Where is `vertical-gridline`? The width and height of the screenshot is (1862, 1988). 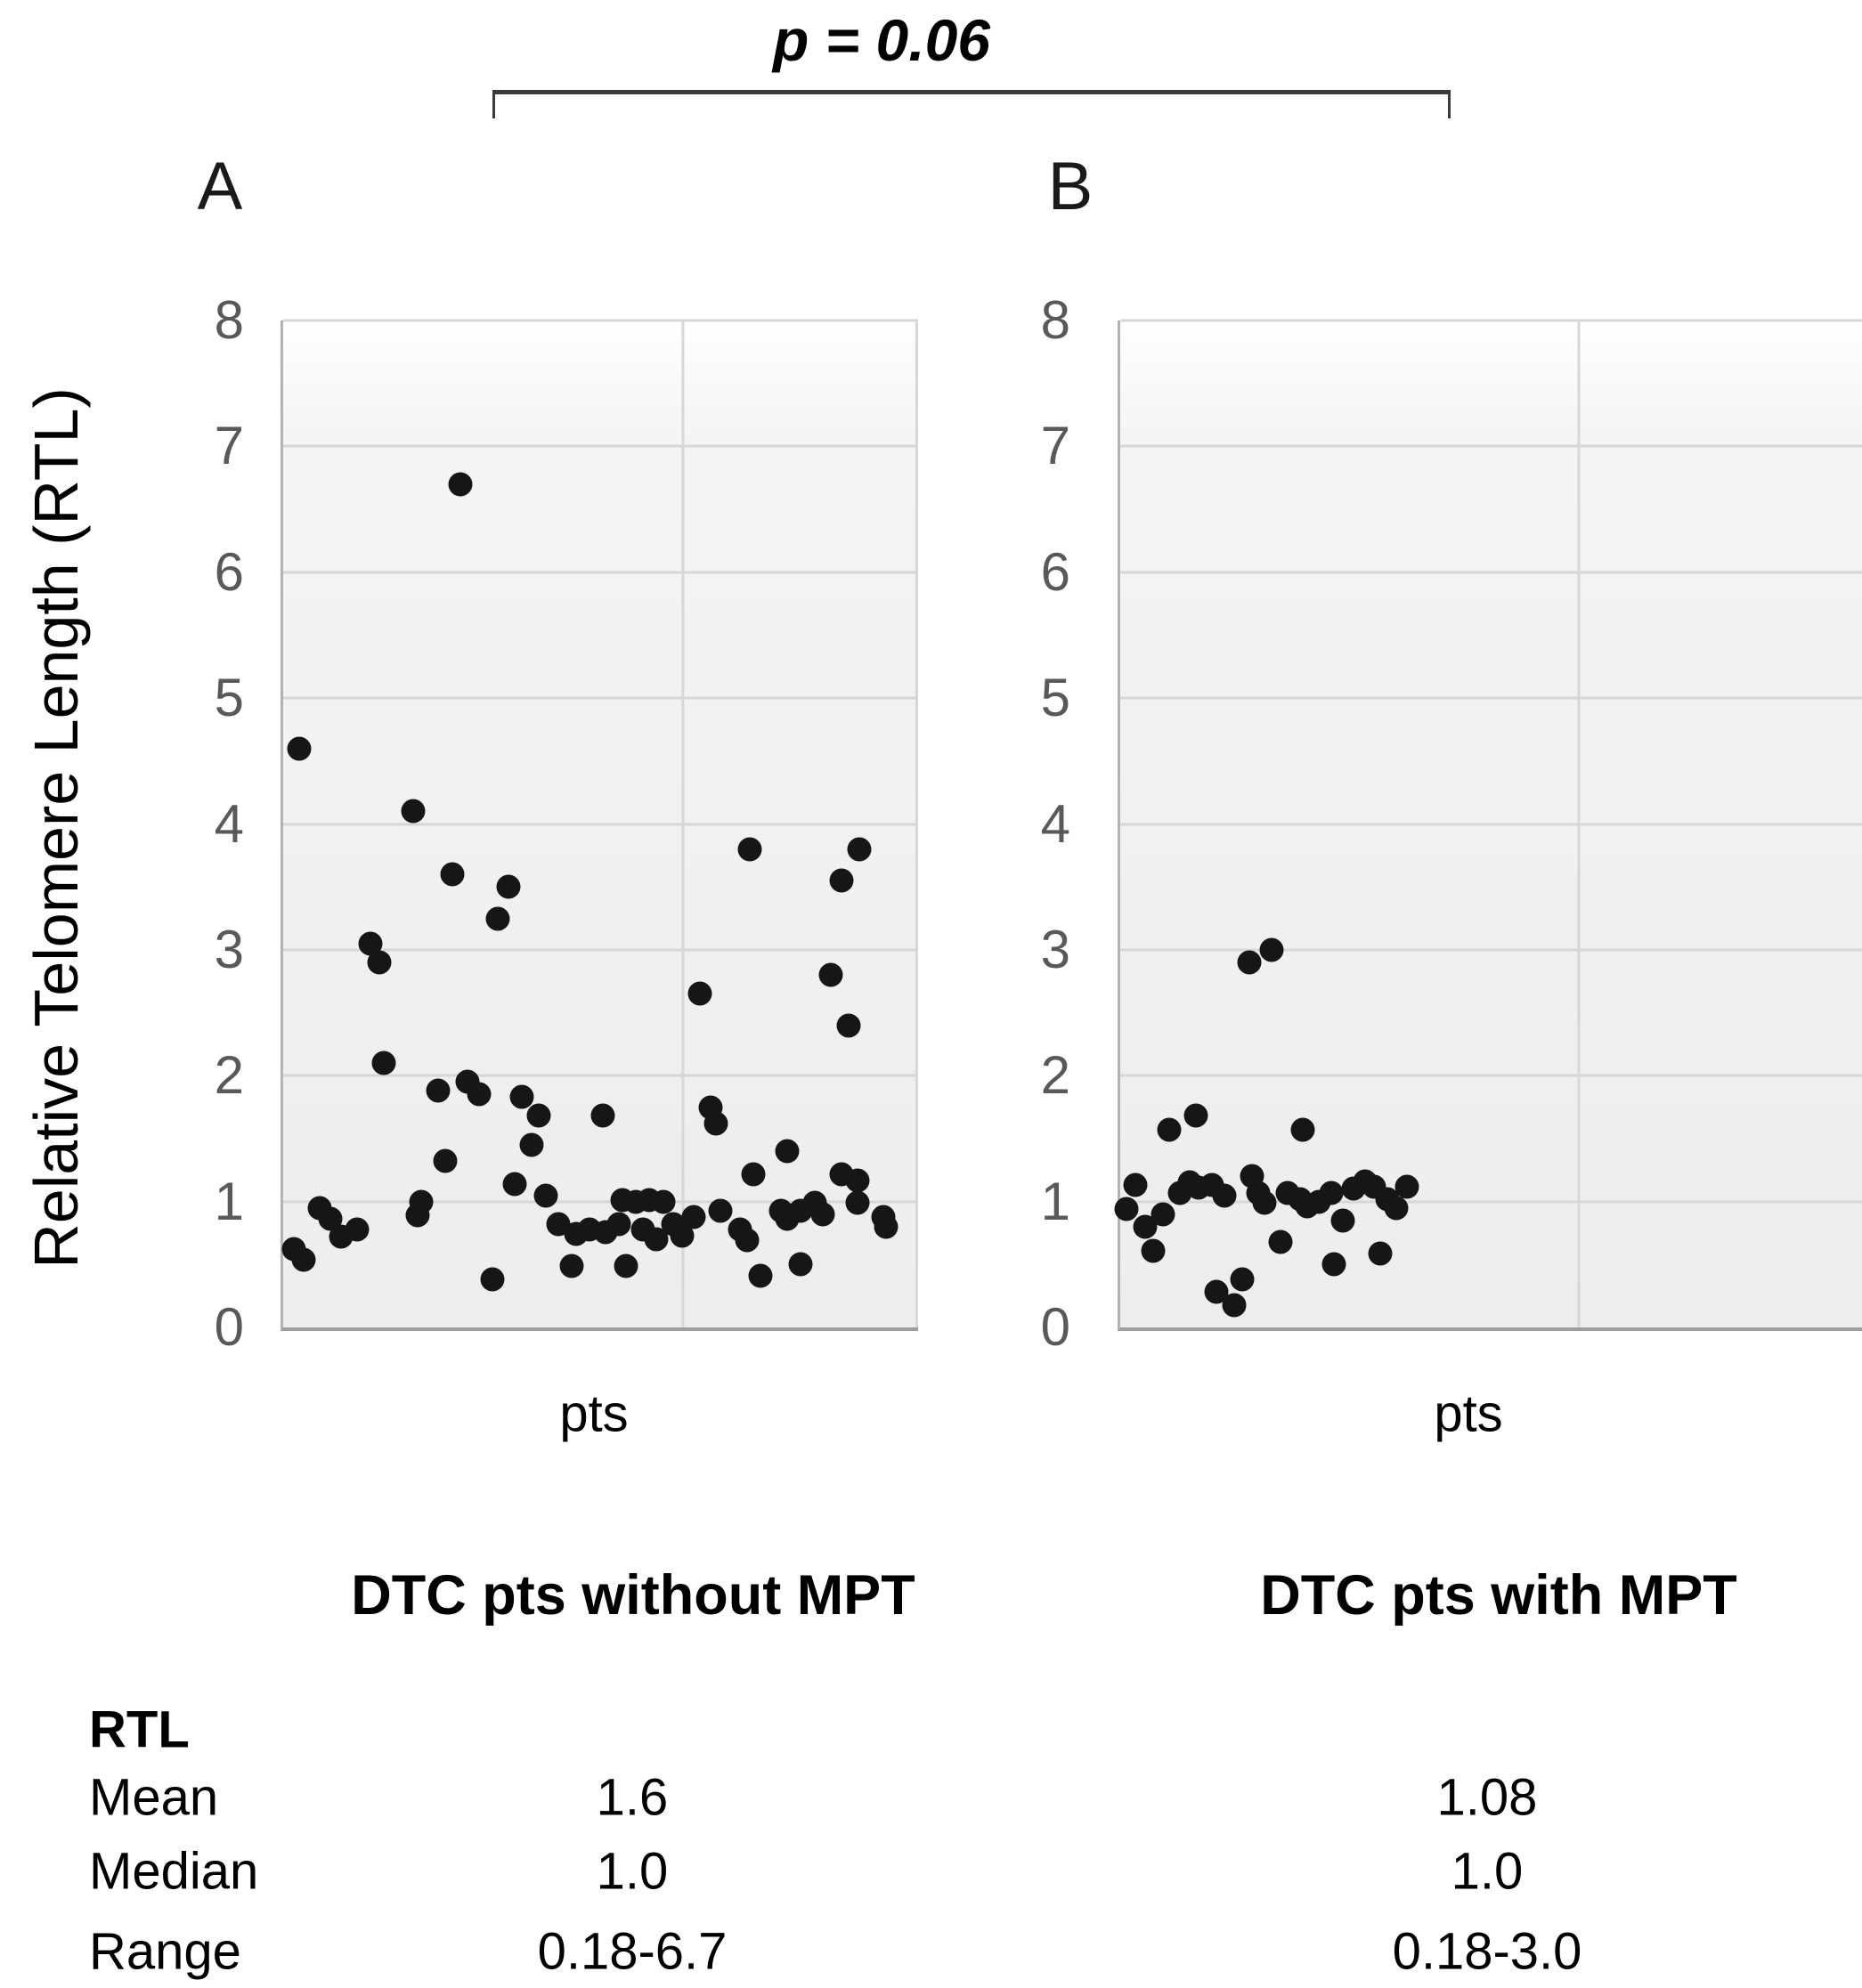
vertical-gridline is located at coordinates (1579, 824).